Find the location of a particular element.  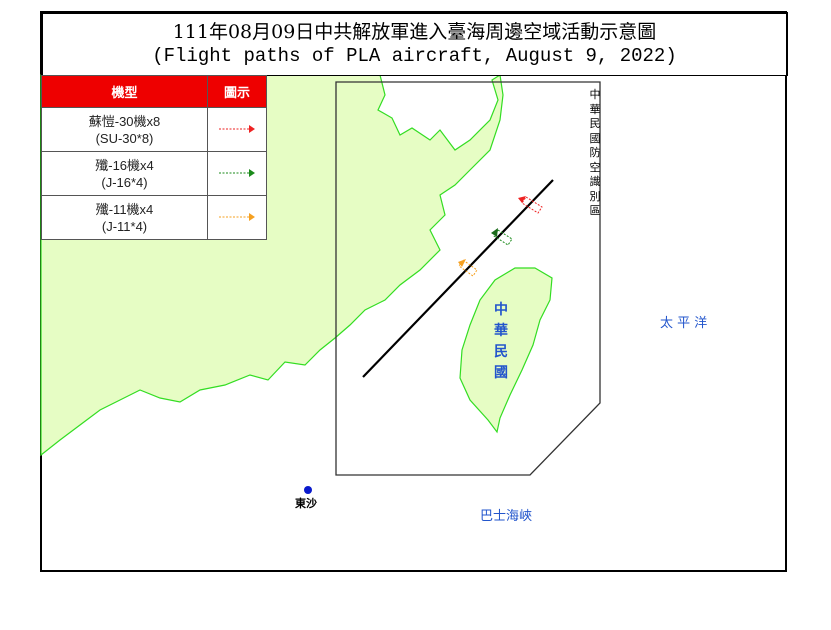

dongsha-marker is located at coordinates (308, 490).